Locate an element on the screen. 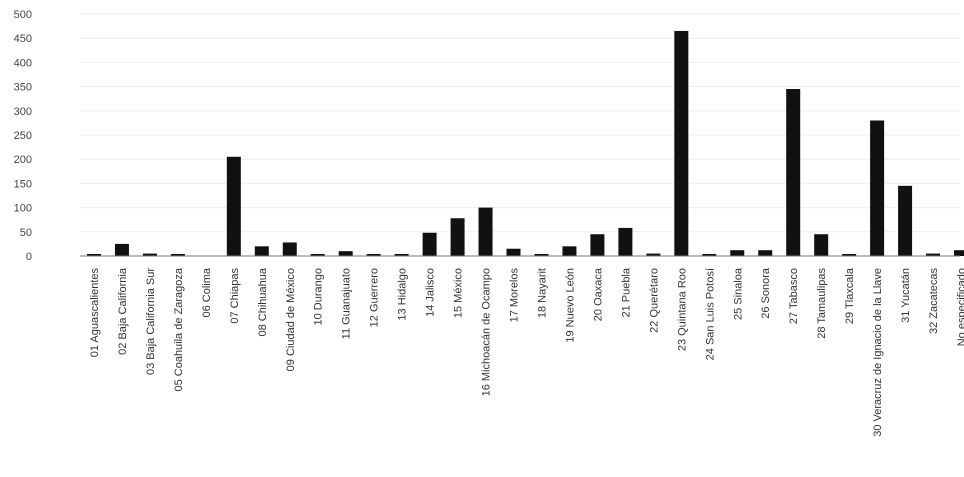  x-tick-label: 25 Sinaloa is located at coordinates (738, 293).